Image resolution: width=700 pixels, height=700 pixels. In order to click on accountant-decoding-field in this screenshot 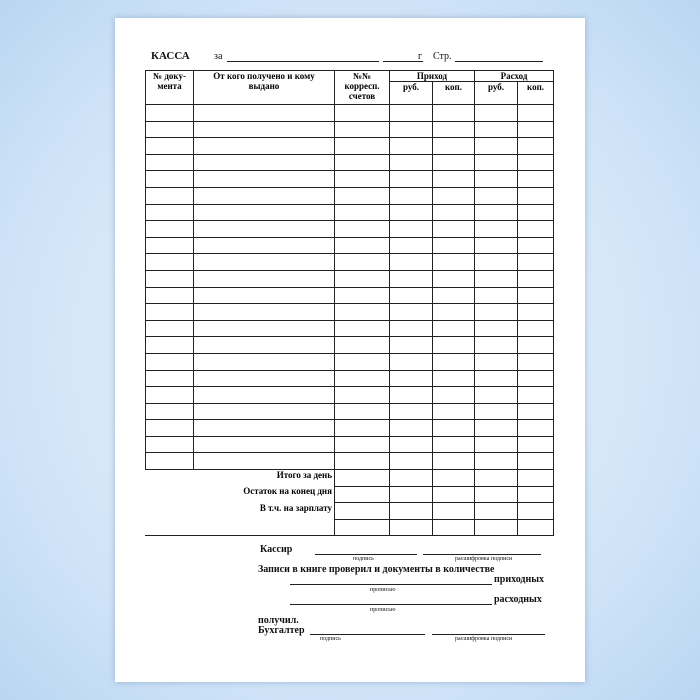, I will do `click(488, 634)`.